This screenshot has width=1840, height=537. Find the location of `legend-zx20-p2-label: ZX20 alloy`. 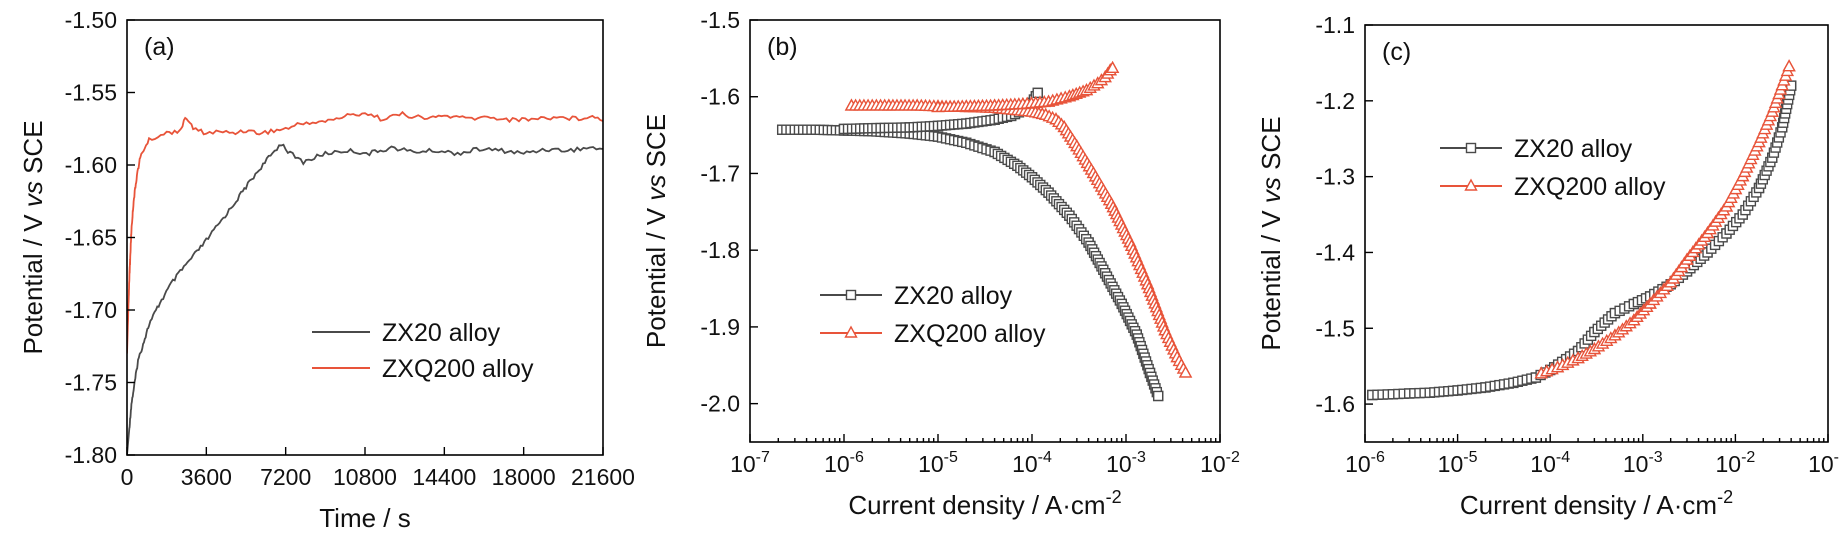

legend-zx20-p2-label: ZX20 alloy is located at coordinates (1573, 149).